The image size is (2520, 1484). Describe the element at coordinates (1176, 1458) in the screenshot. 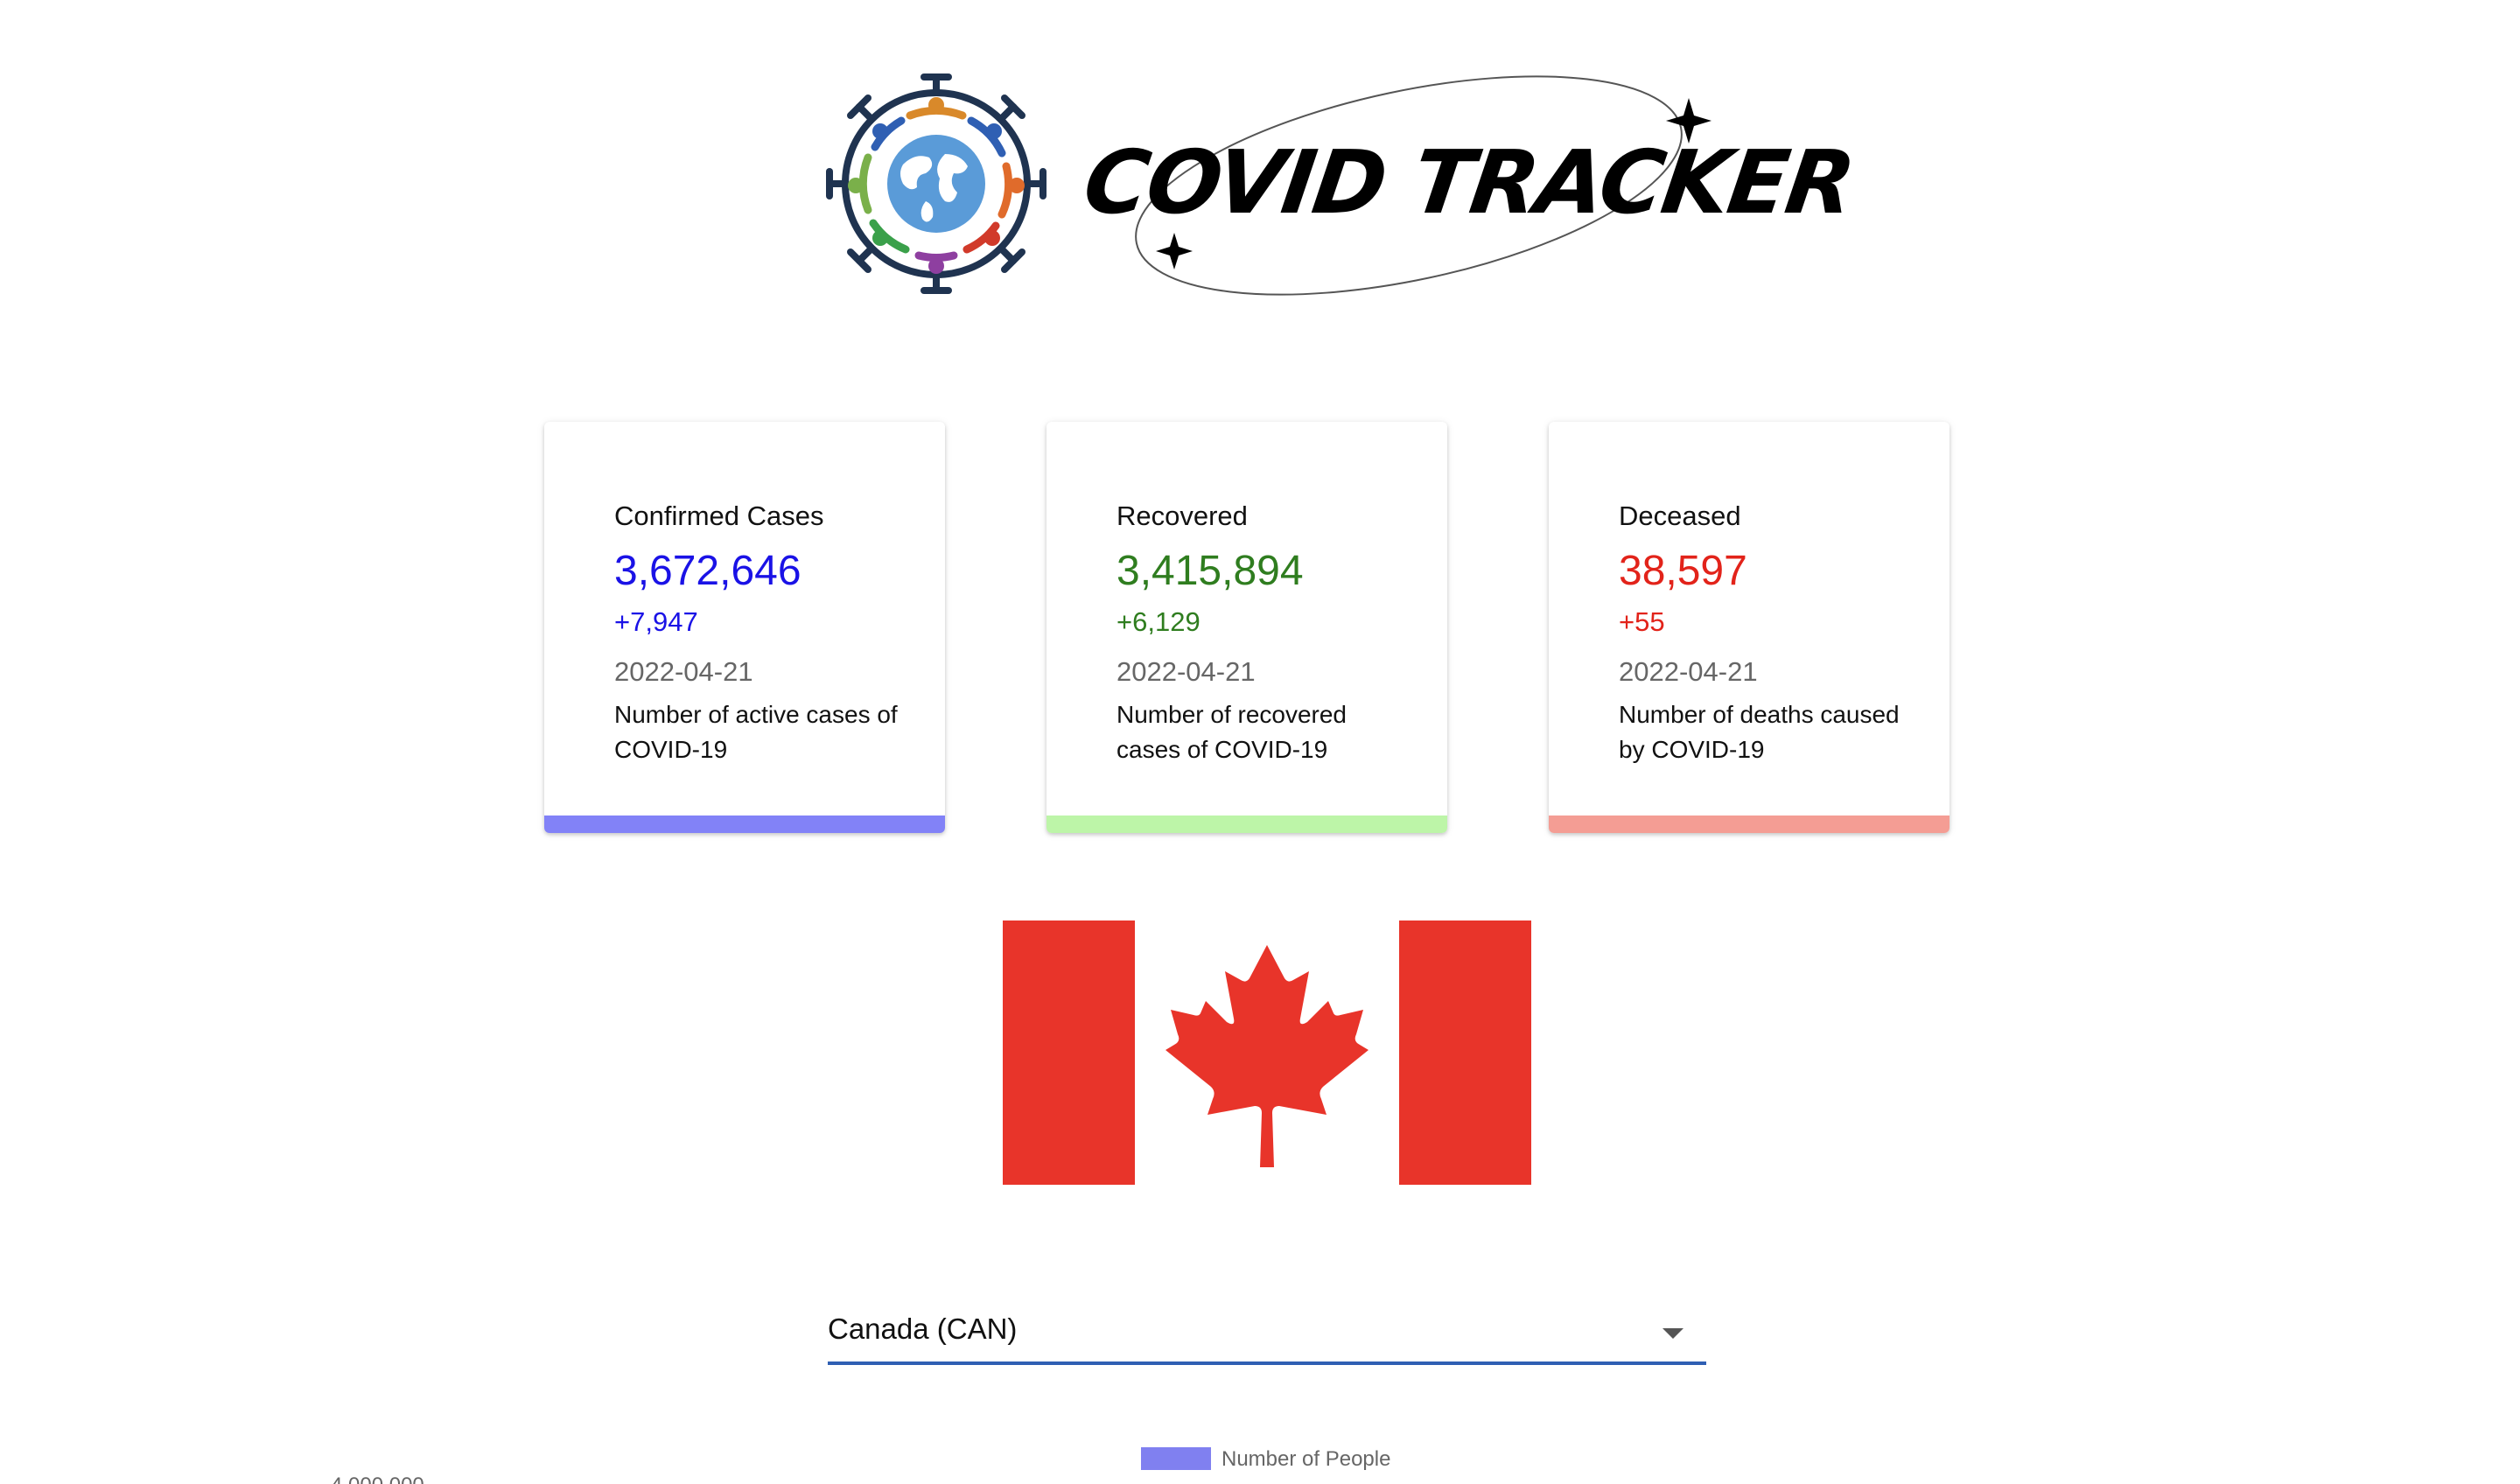

I see `legend-swatch` at that location.